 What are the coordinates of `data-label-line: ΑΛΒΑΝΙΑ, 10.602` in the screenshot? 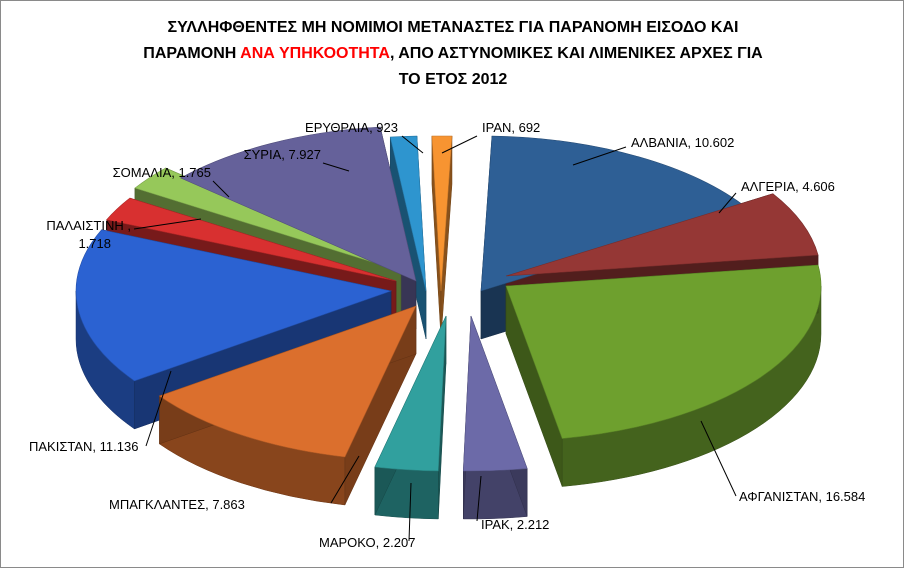 It's located at (682, 142).